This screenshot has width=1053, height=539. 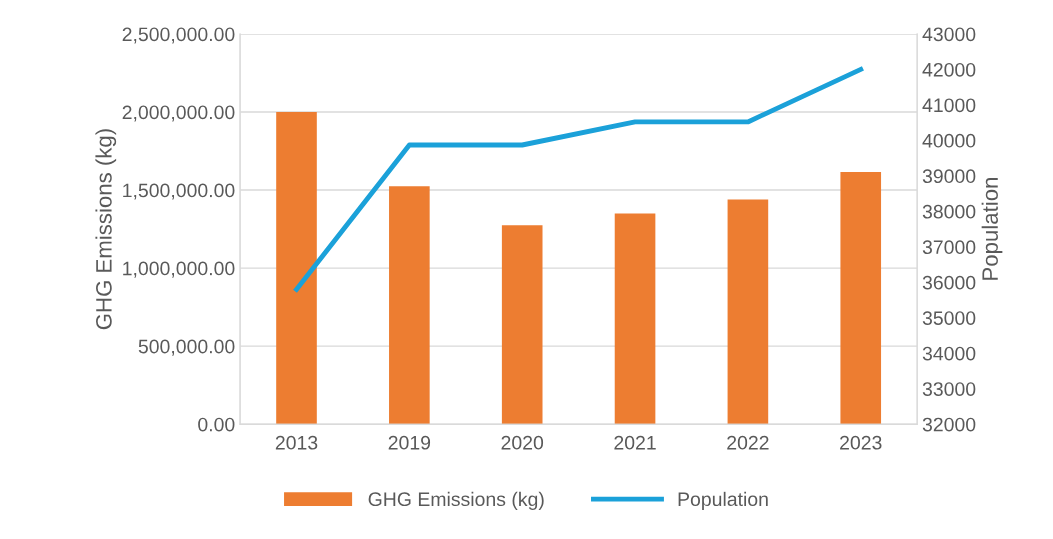 What do you see at coordinates (949, 353) in the screenshot?
I see `y2-tick-label: 34000` at bounding box center [949, 353].